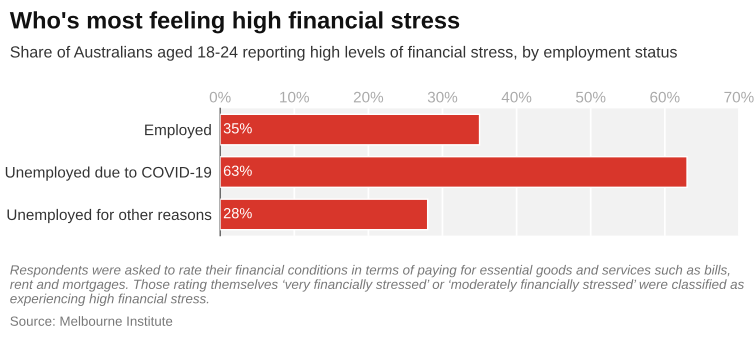 Image resolution: width=754 pixels, height=344 pixels. I want to click on y-tick-label: Employed, so click(178, 131).